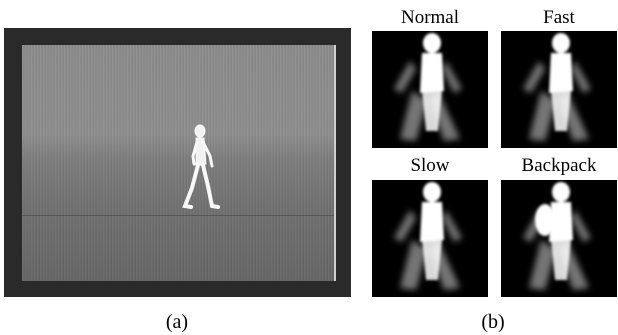 The width and height of the screenshot is (618, 335). I want to click on gei-image-normal, so click(430, 89).